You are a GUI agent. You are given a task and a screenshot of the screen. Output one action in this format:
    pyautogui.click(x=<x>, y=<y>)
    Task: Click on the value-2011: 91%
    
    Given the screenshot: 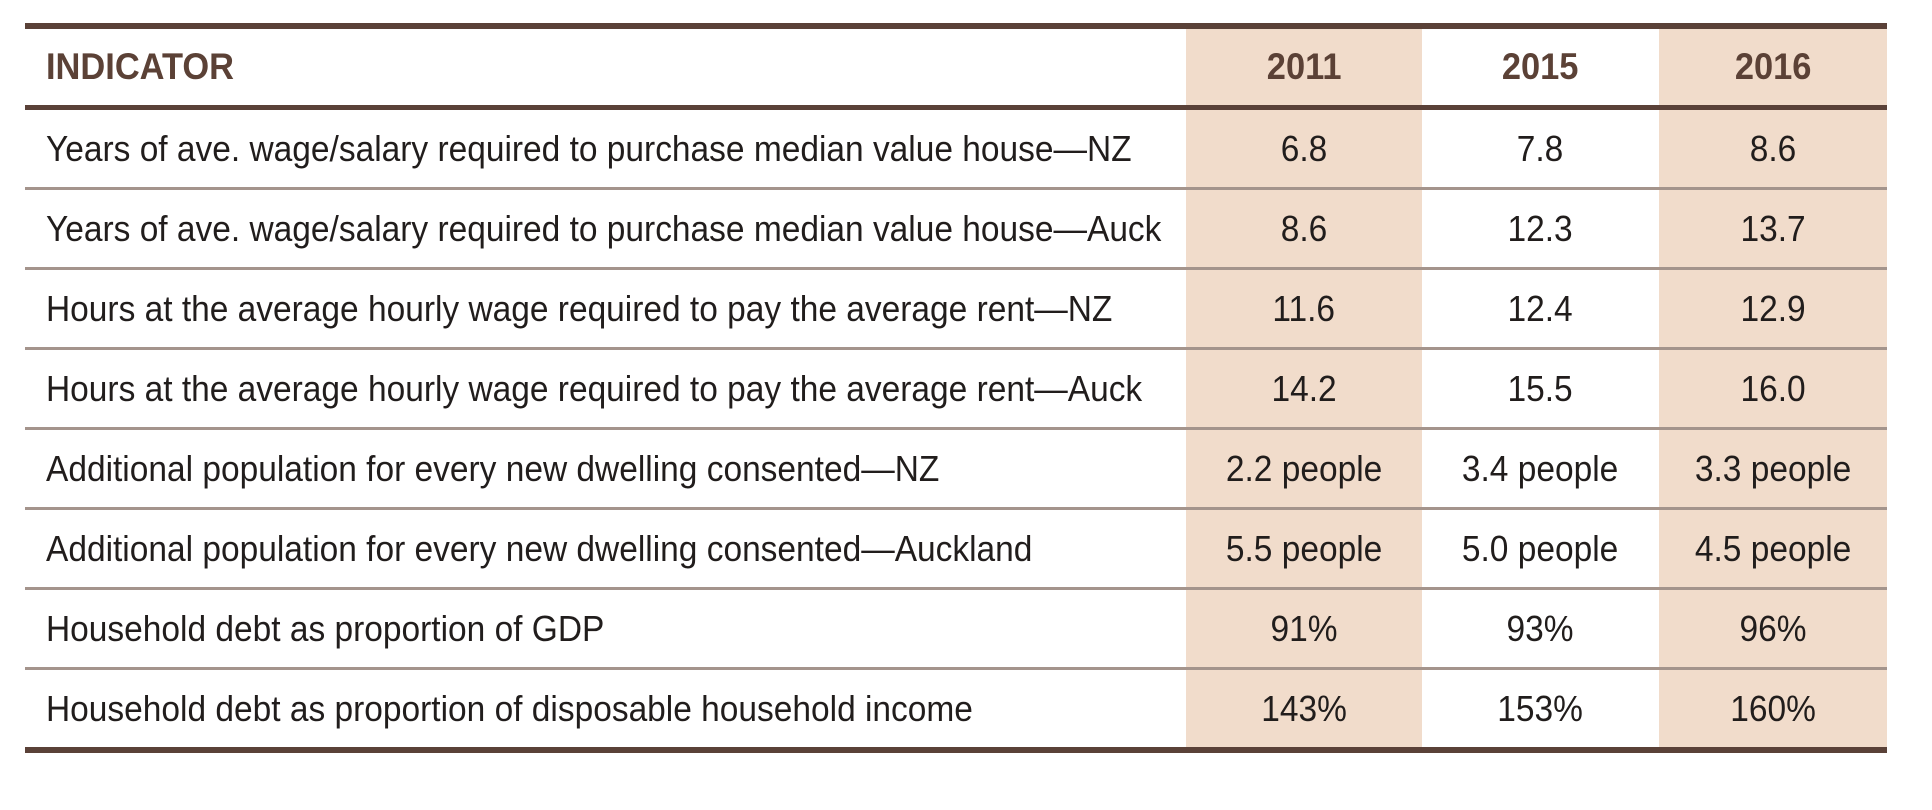 What is the action you would take?
    pyautogui.click(x=1304, y=628)
    